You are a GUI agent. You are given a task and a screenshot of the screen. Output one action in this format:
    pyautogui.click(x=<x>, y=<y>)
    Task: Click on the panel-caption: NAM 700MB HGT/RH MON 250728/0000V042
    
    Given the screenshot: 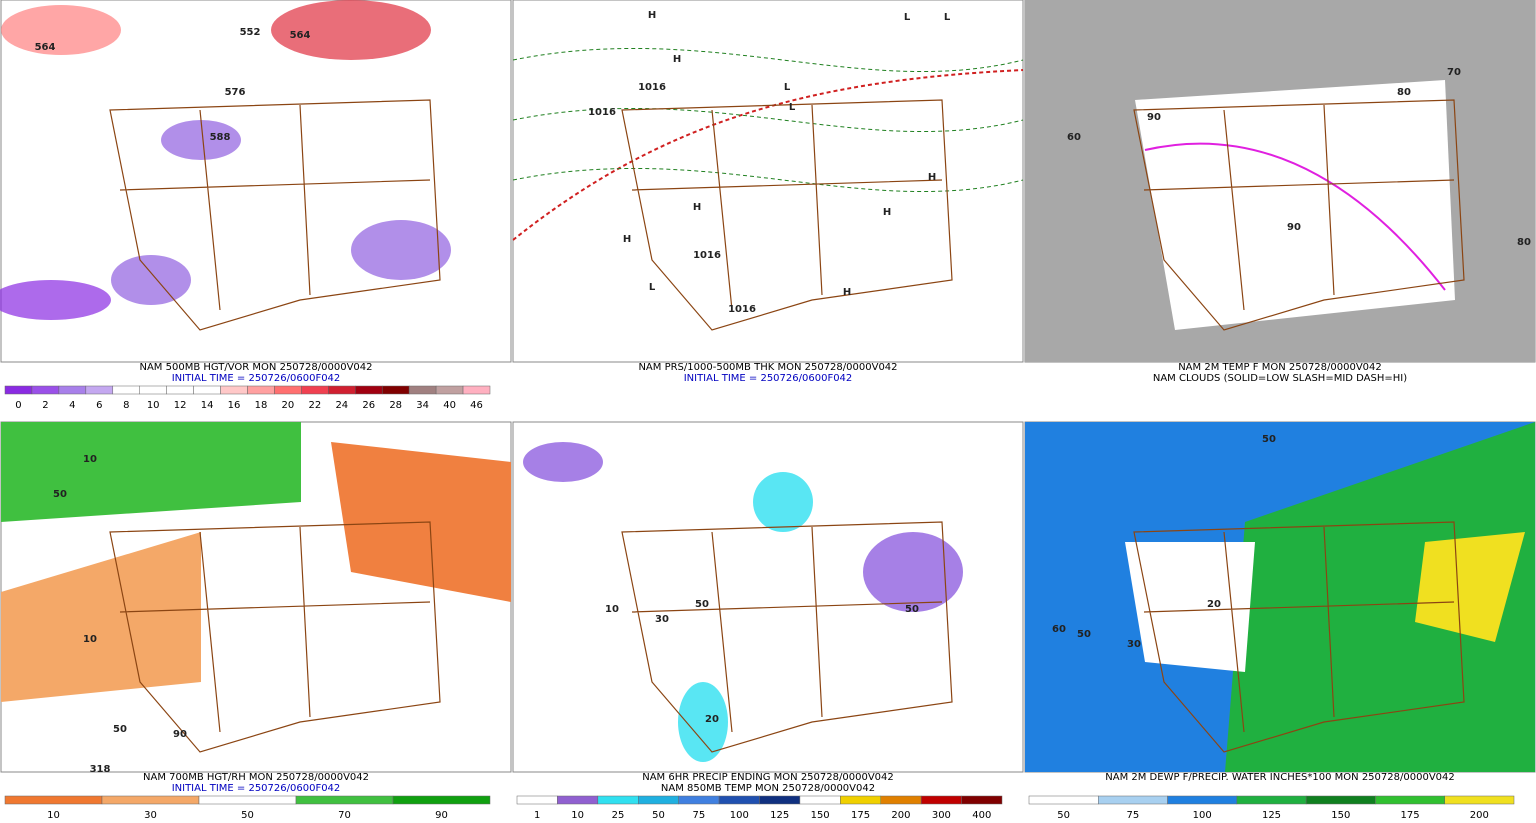 What is the action you would take?
    pyautogui.click(x=256, y=777)
    